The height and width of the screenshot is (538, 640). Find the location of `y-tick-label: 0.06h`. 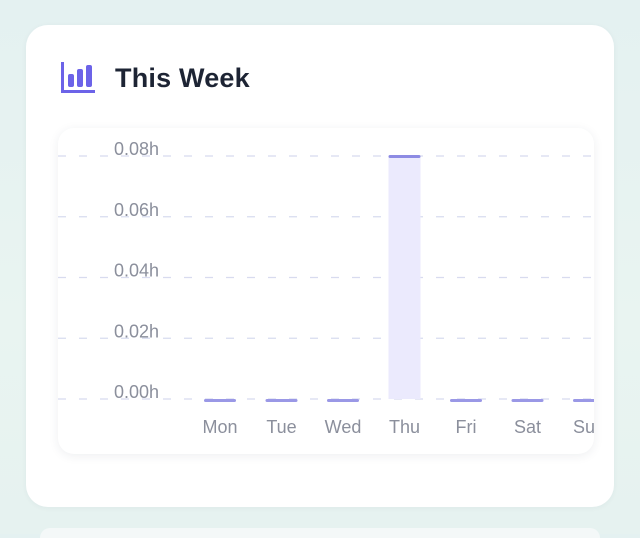

y-tick-label: 0.06h is located at coordinates (136, 210).